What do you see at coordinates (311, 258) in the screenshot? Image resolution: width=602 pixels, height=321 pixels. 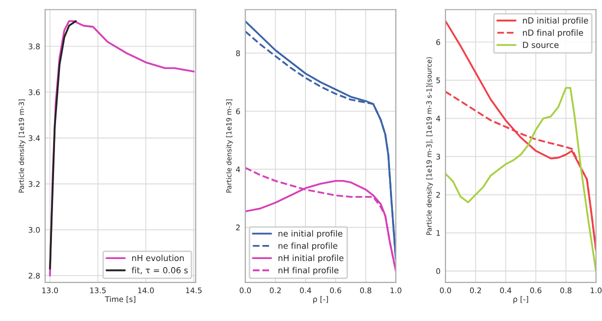 I see `legend-label: nH initial profile` at bounding box center [311, 258].